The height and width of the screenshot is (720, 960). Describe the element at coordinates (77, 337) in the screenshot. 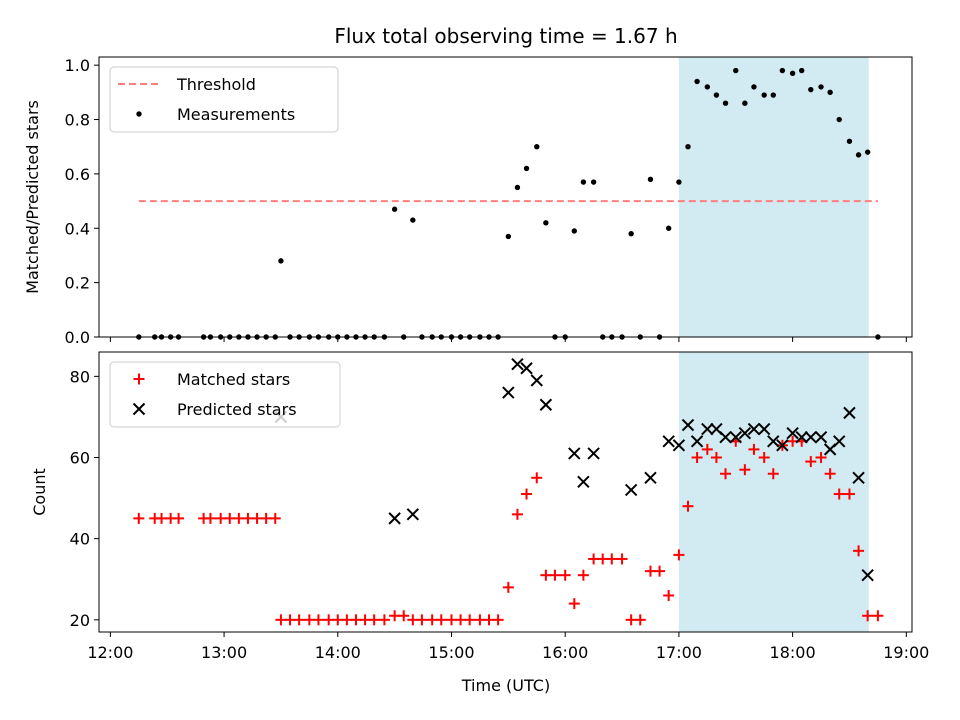

I see `y-tick-label: 0.0` at that location.